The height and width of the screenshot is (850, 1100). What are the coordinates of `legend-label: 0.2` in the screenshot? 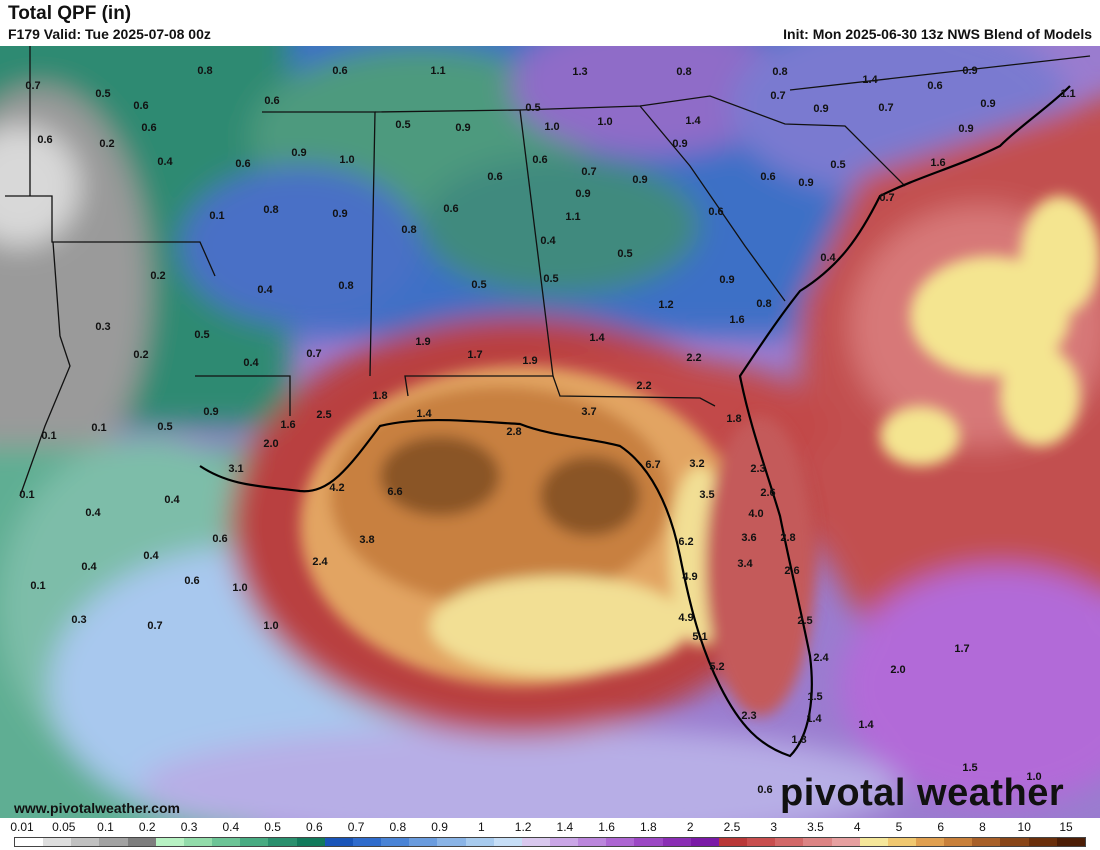 It's located at (147, 827).